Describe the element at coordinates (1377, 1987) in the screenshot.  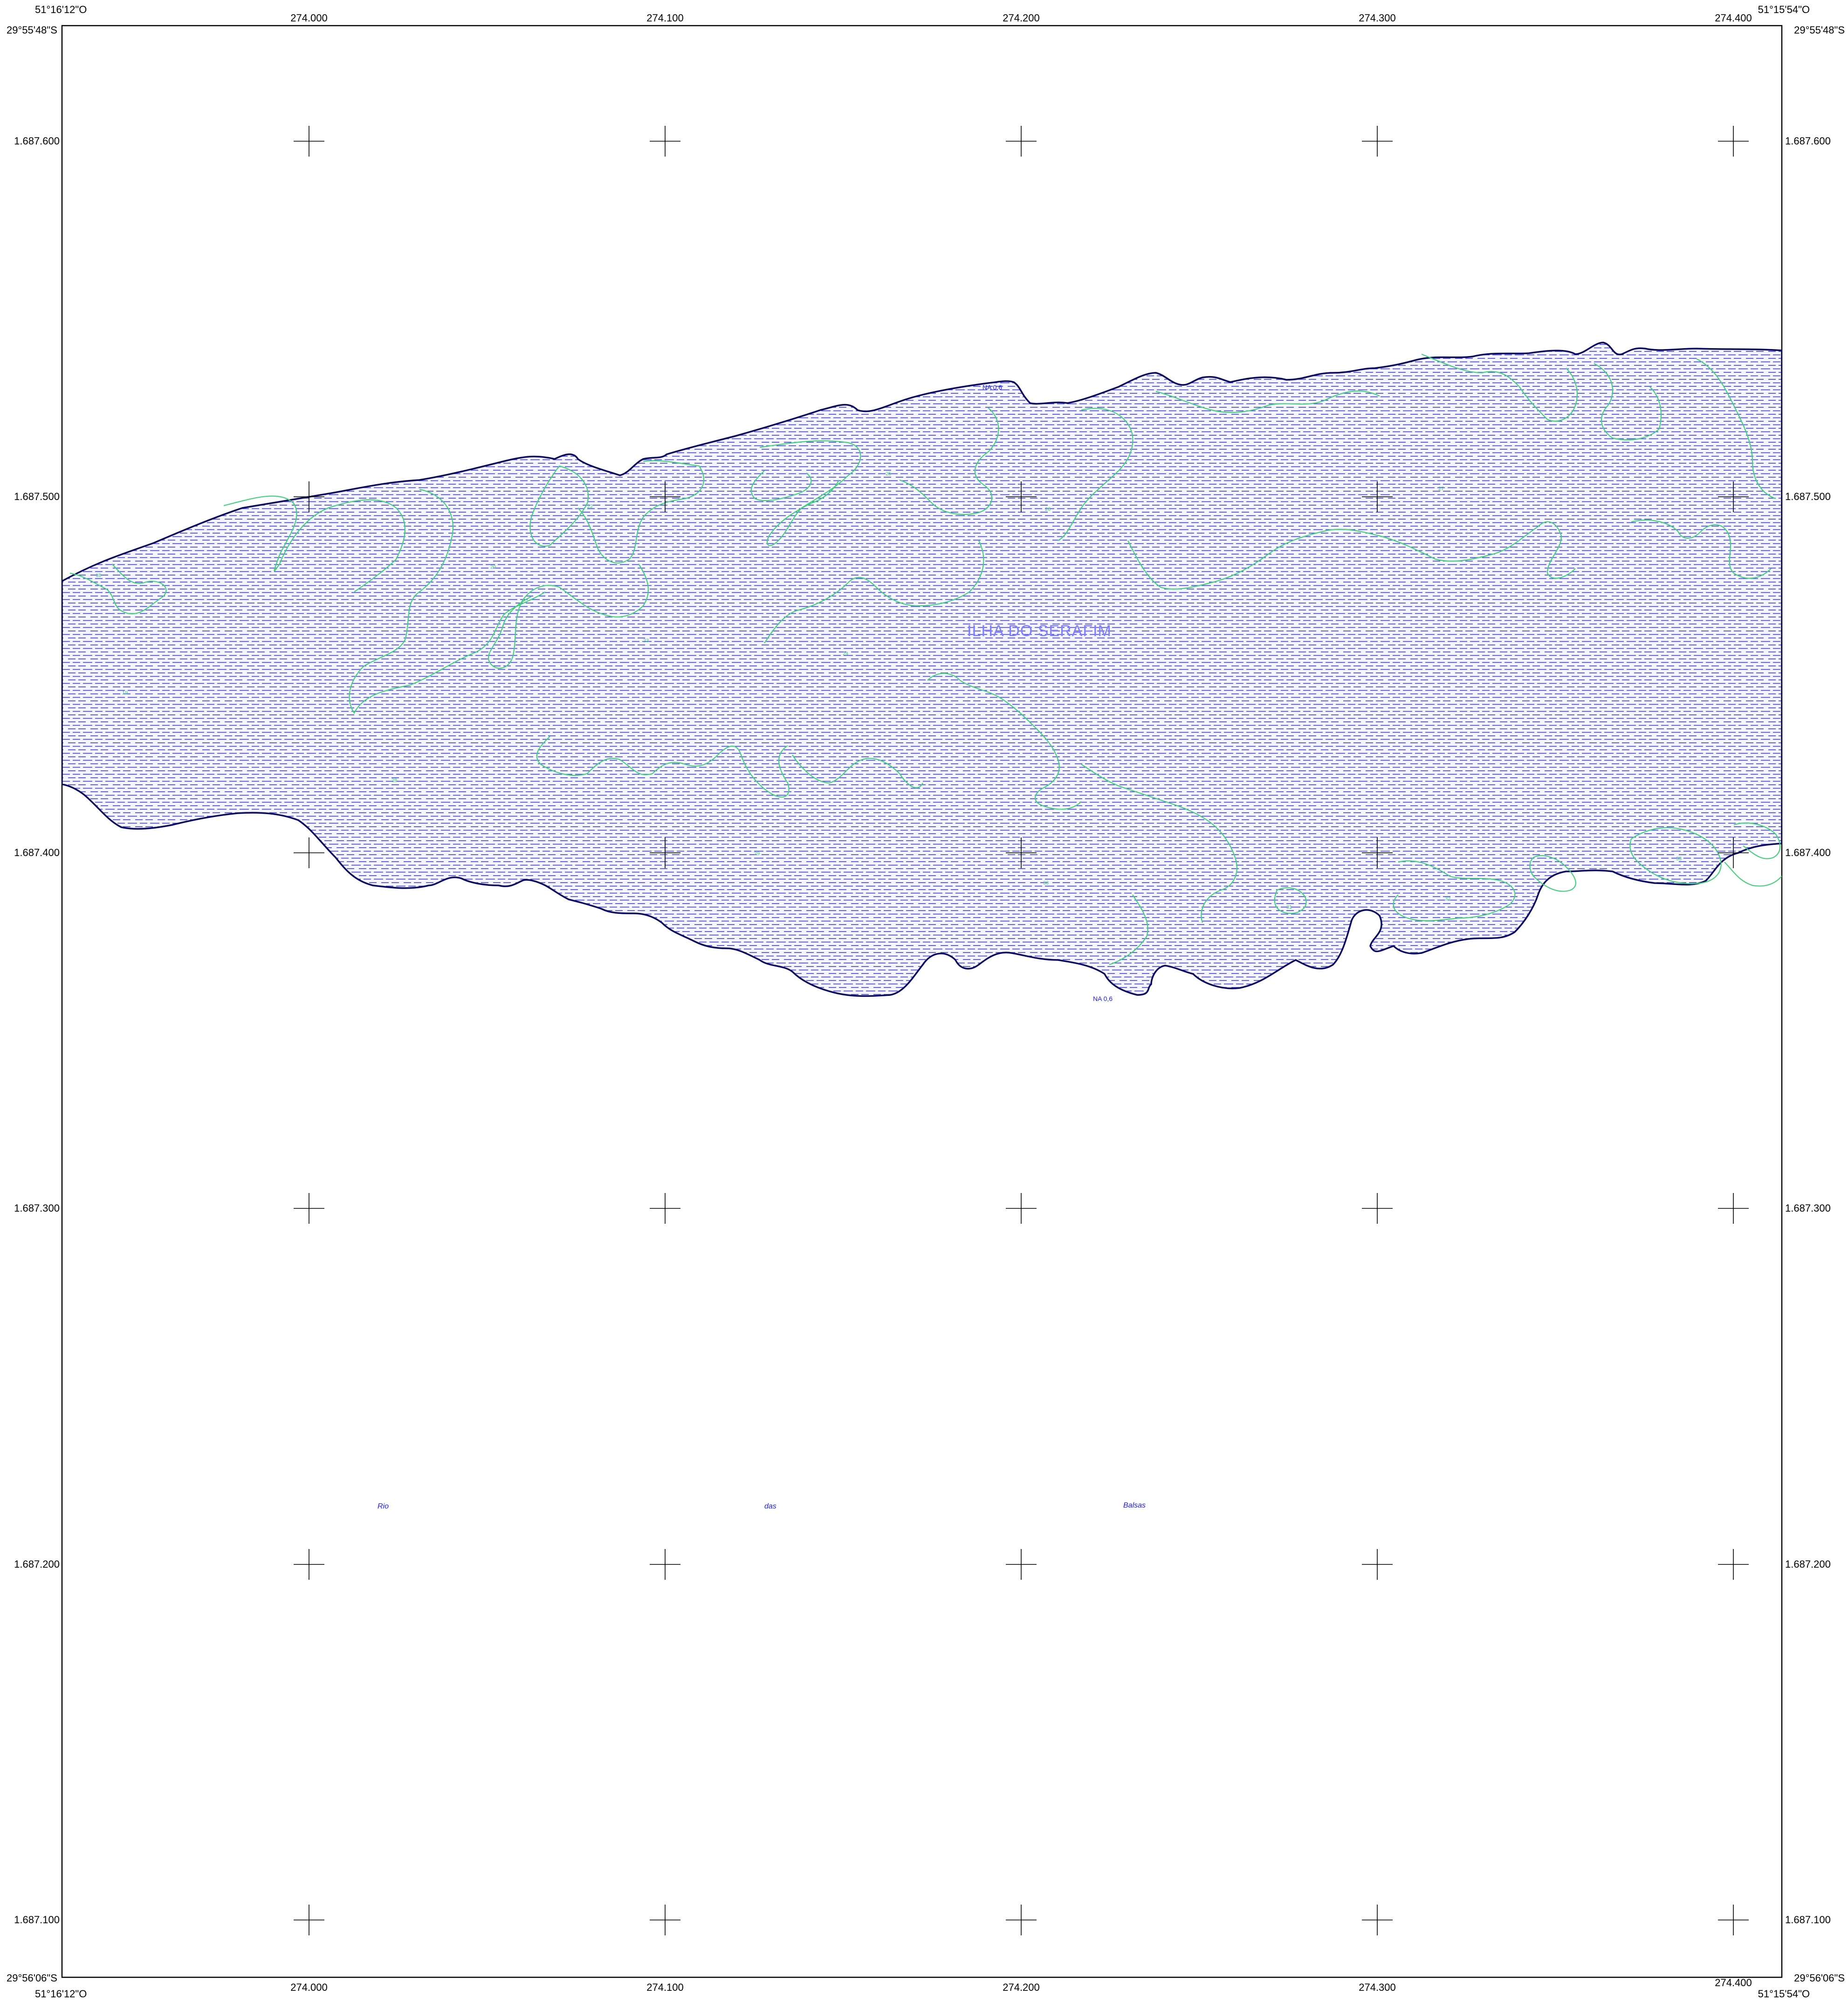
I see `easting-label: 274.300` at that location.